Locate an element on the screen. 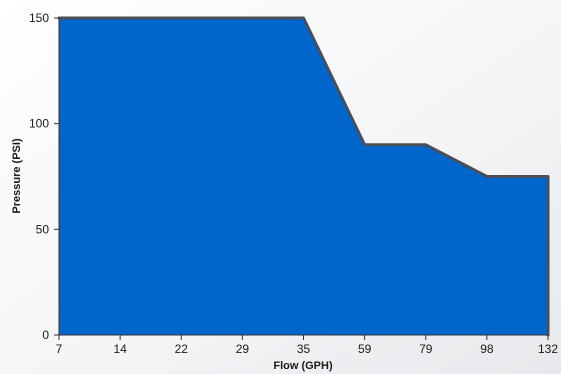  x-tick-label: 59 is located at coordinates (365, 349).